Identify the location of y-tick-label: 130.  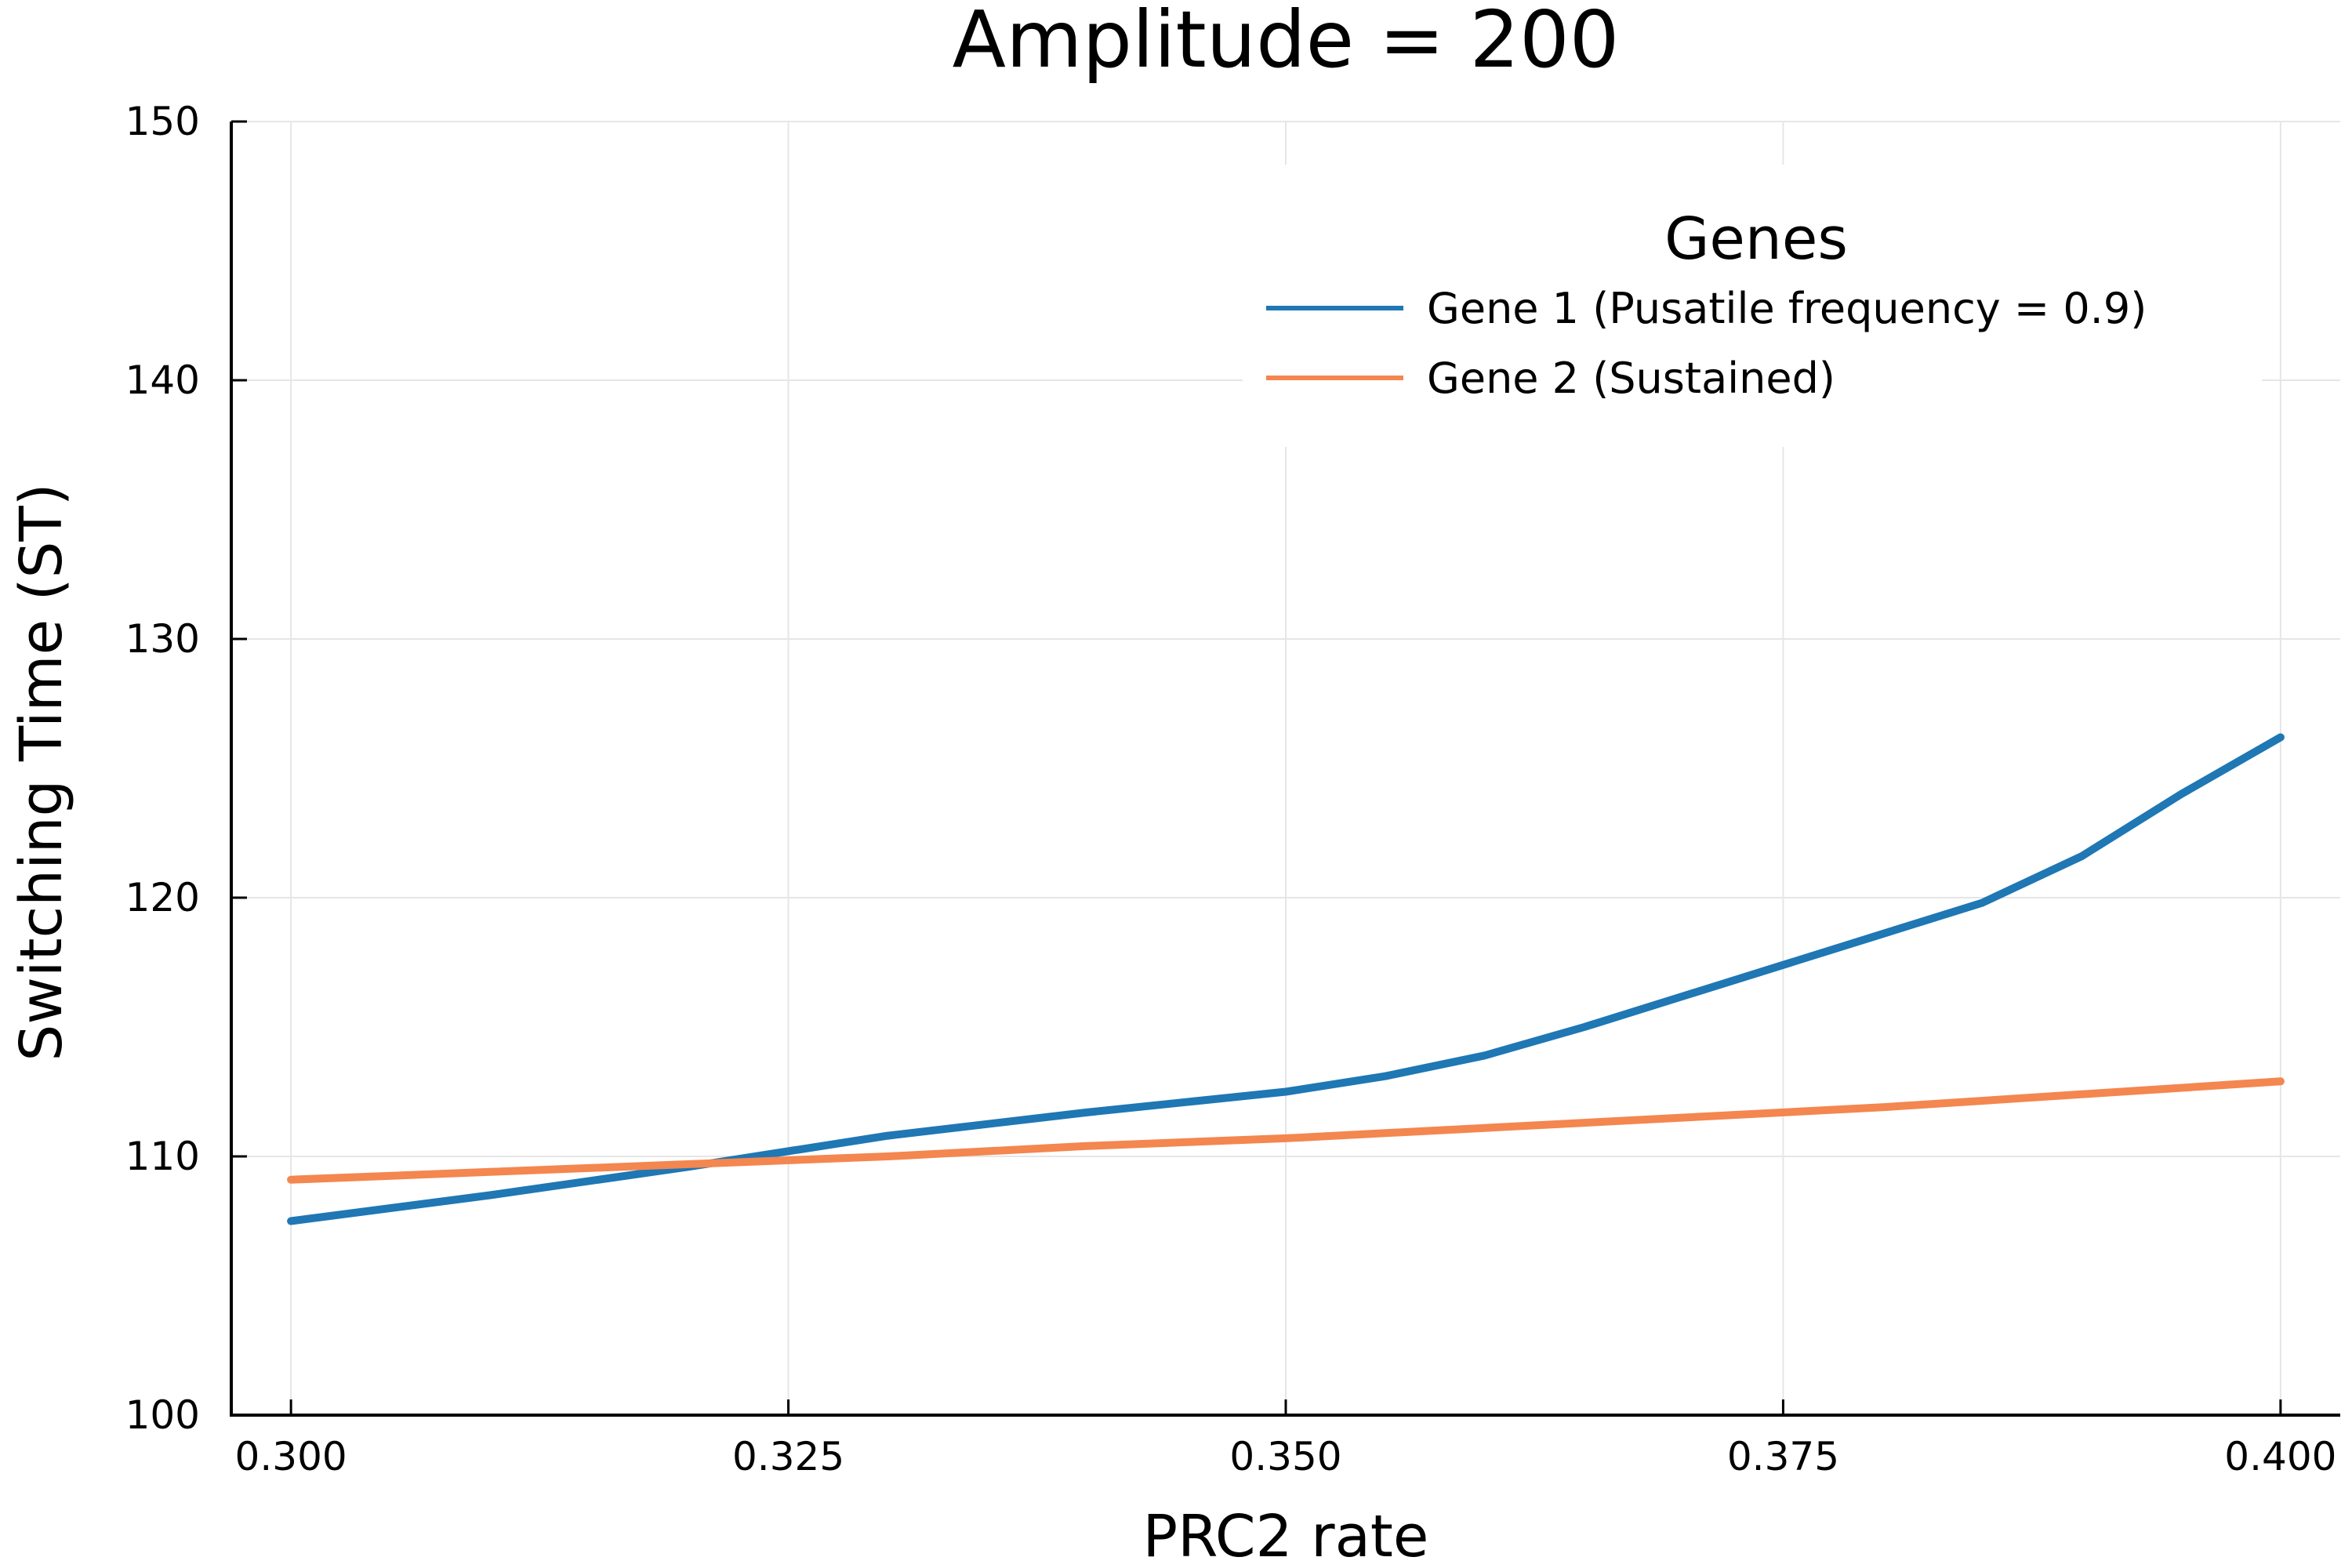
(162, 639).